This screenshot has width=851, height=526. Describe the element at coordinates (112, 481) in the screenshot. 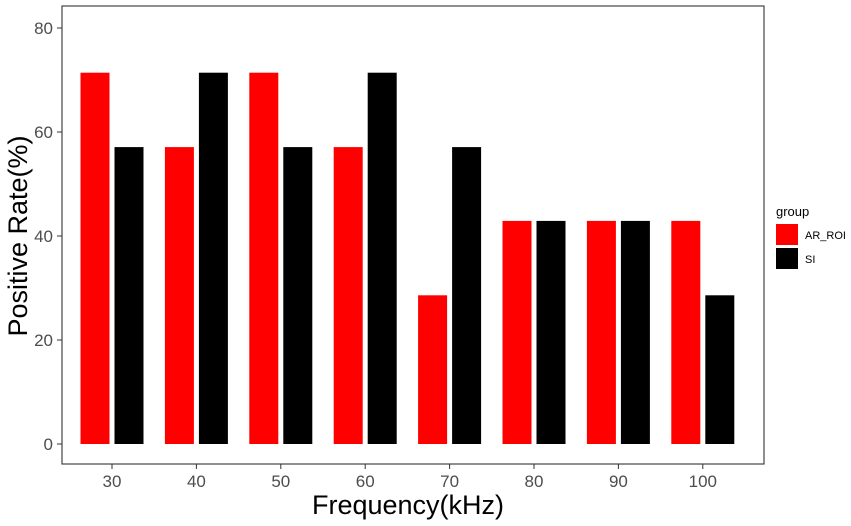

I see `x-tick-label: 30` at that location.